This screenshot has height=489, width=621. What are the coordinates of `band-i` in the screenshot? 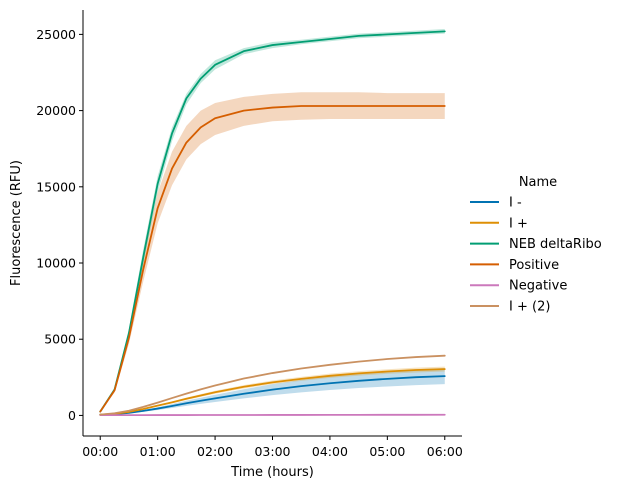 It's located at (272, 390).